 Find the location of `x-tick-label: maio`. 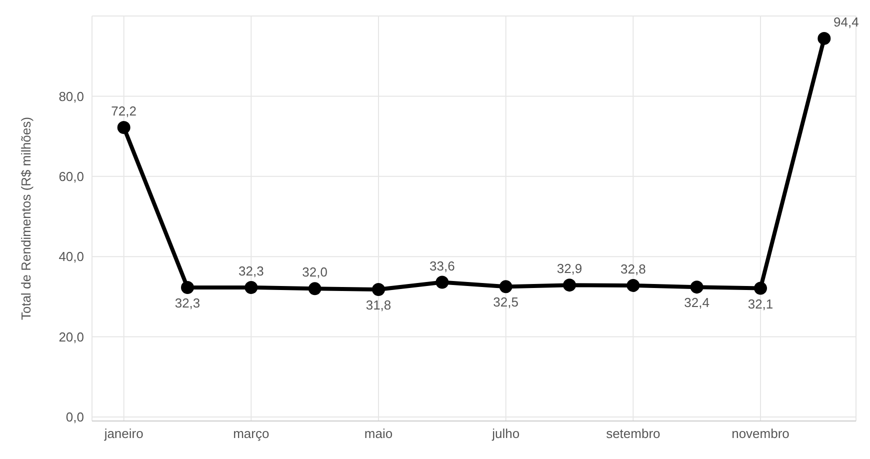

x-tick-label: maio is located at coordinates (378, 434).